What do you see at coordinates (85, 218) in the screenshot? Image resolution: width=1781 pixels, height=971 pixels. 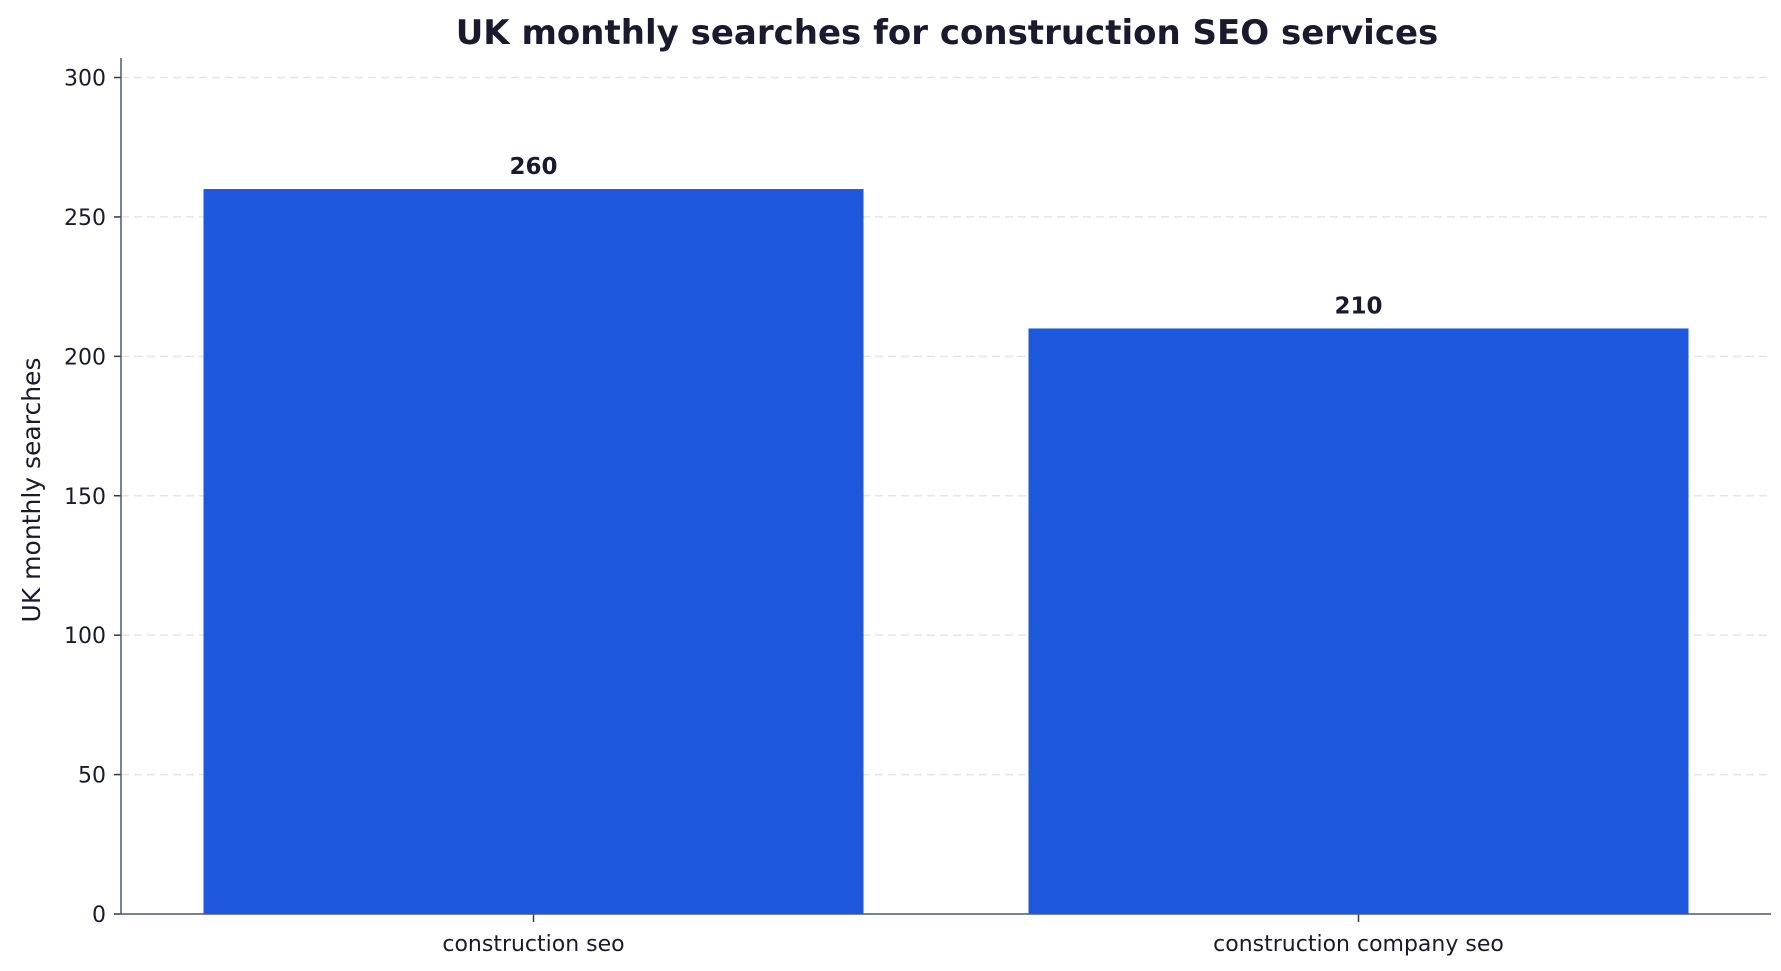 I see `y-tick-label: 250` at bounding box center [85, 218].